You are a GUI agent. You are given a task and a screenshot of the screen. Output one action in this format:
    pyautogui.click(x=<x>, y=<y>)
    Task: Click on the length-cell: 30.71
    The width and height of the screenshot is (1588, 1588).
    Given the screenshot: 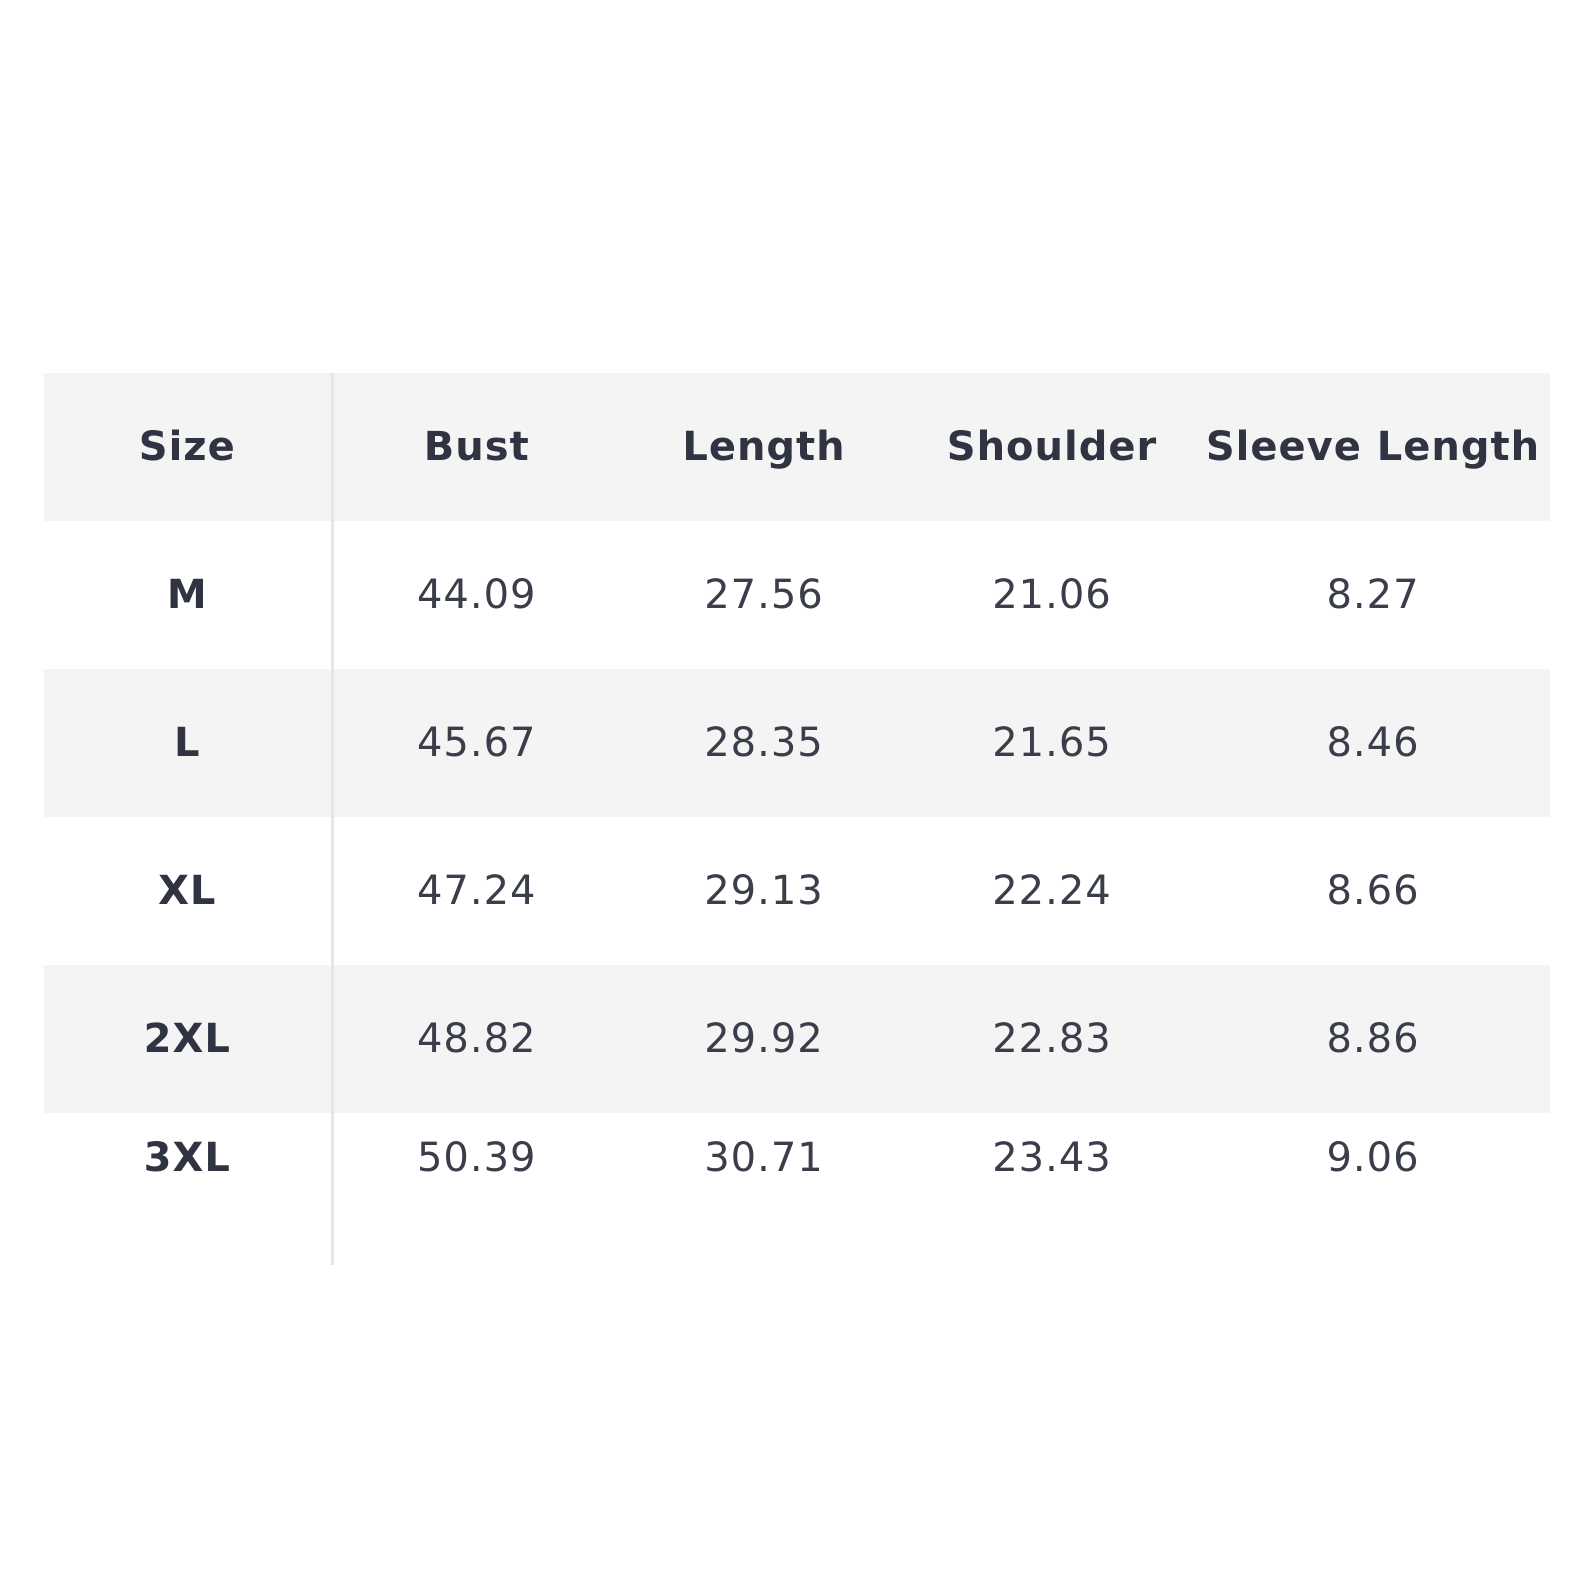 What is the action you would take?
    pyautogui.click(x=764, y=1158)
    